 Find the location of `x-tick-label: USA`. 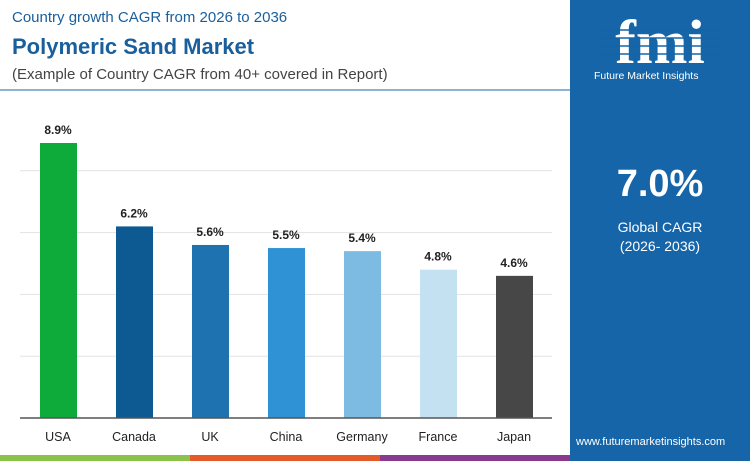

x-tick-label: USA is located at coordinates (58, 437).